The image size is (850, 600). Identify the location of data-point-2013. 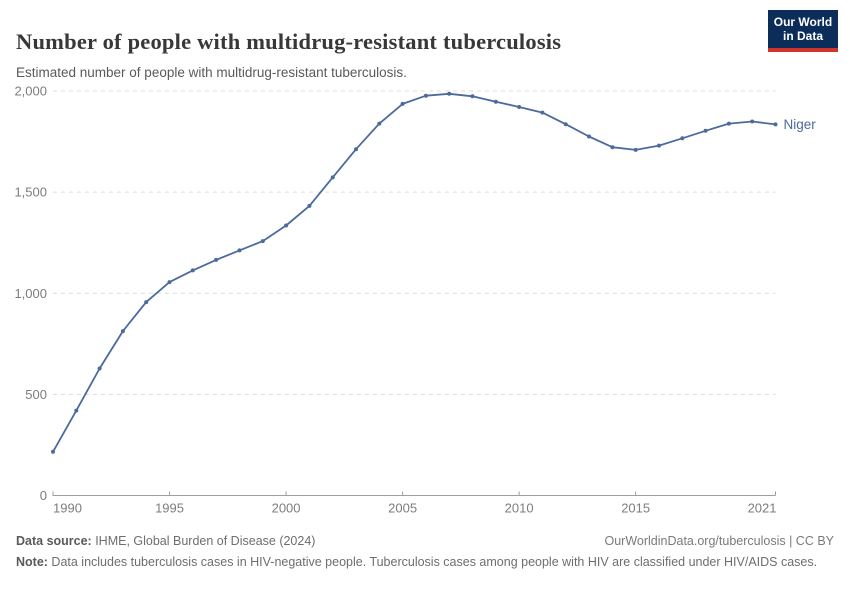
(589, 136).